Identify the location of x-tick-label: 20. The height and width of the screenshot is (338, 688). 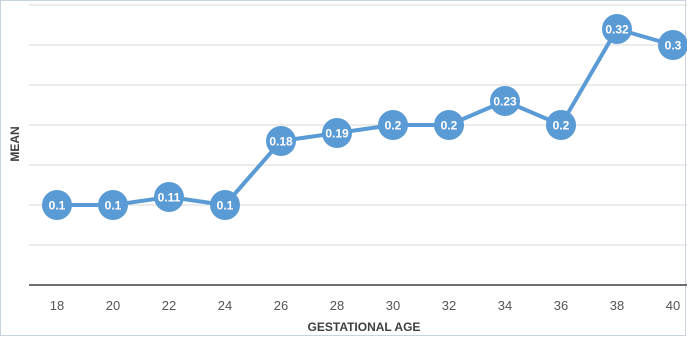
(113, 305).